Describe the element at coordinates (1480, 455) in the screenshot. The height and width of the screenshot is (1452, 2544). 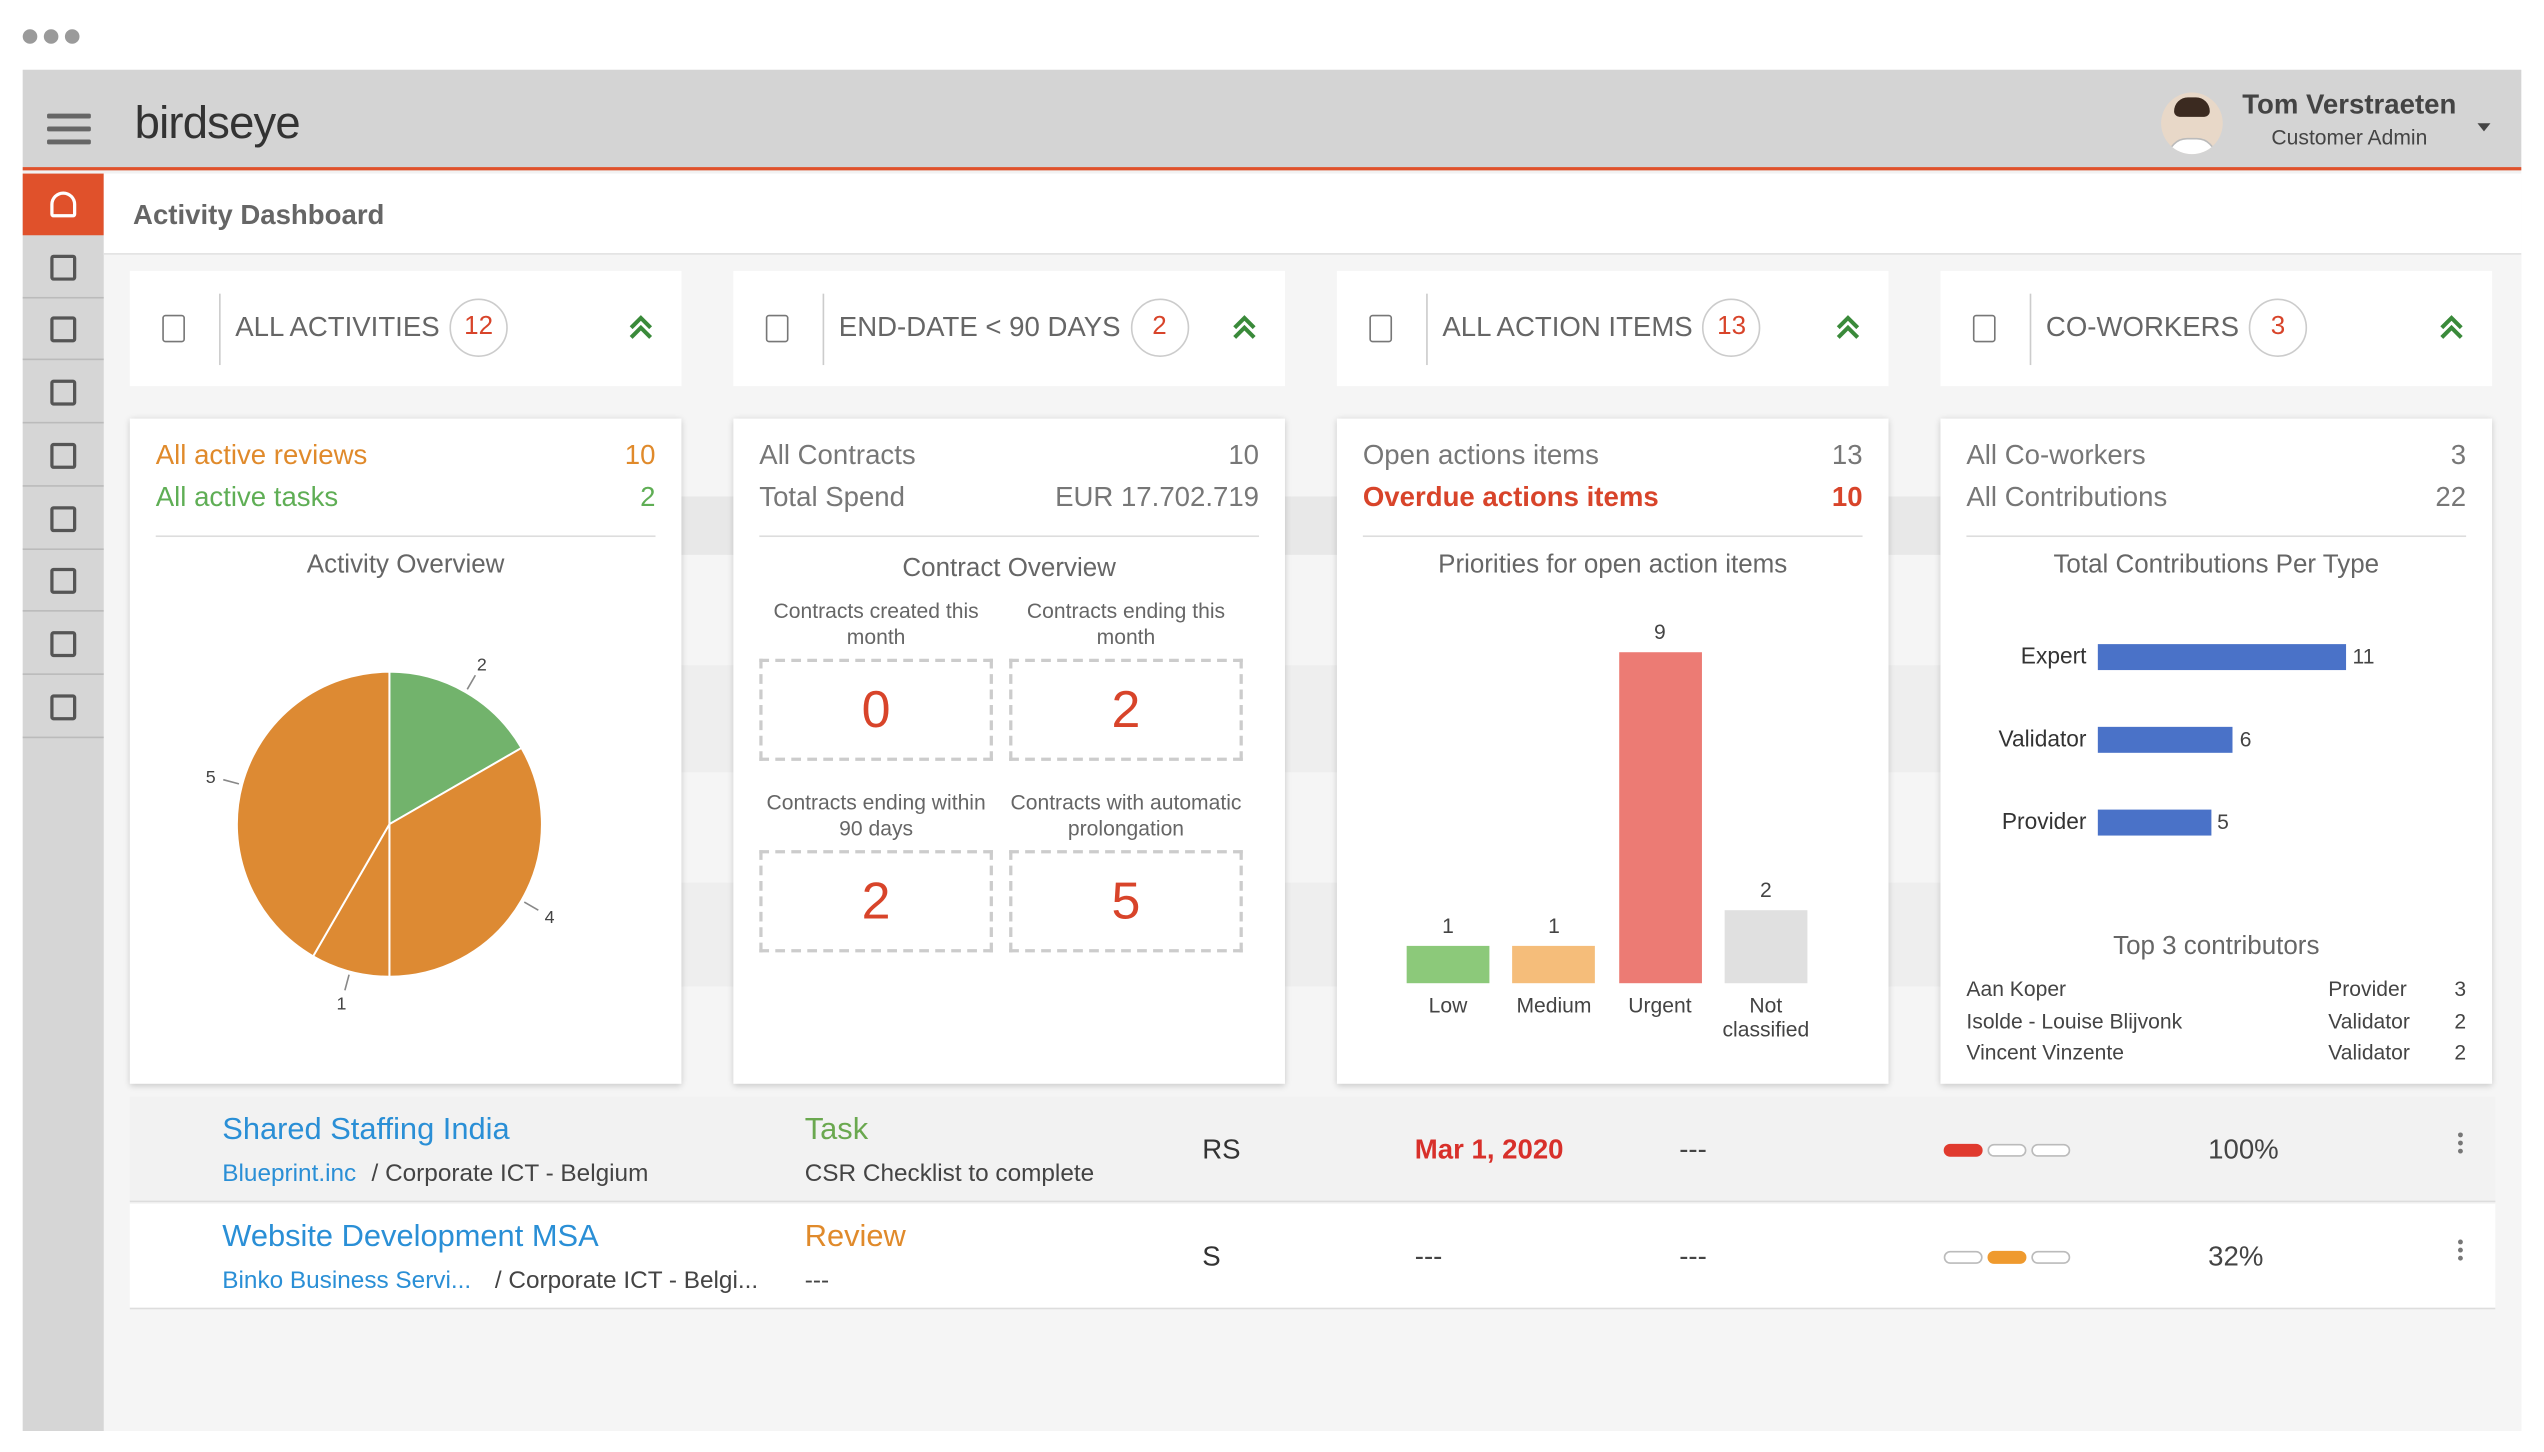
I see `stat-label: Open actions items` at that location.